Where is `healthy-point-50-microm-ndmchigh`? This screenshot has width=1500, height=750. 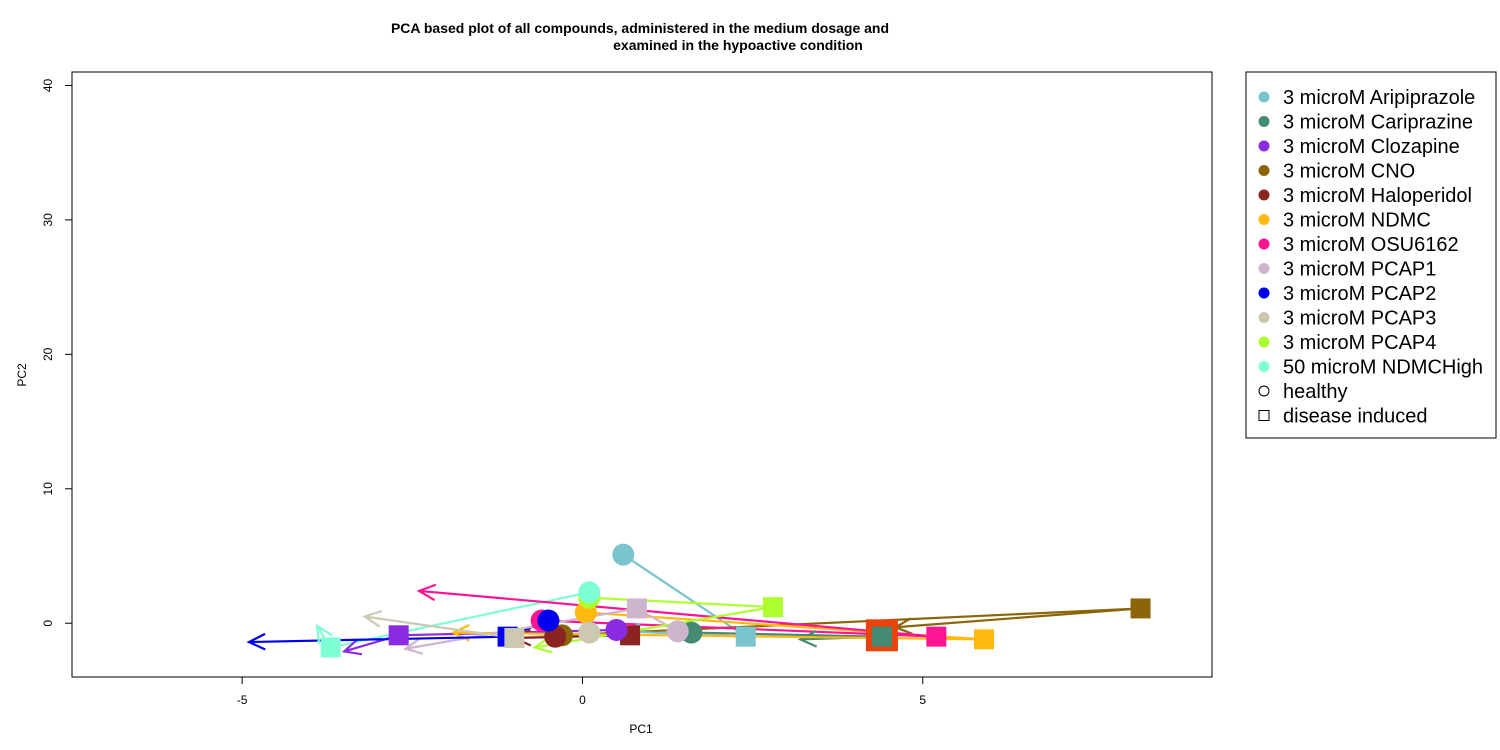 healthy-point-50-microm-ndmchigh is located at coordinates (589, 592).